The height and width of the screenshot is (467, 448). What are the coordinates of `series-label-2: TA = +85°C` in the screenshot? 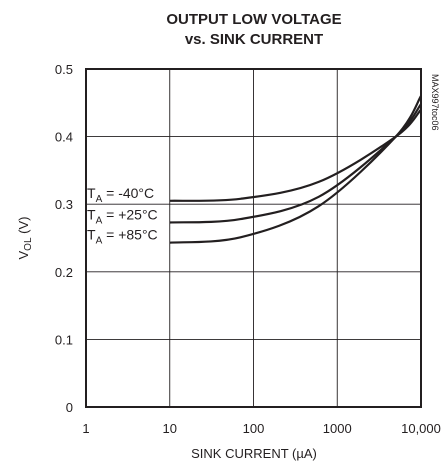 It's located at (122, 237).